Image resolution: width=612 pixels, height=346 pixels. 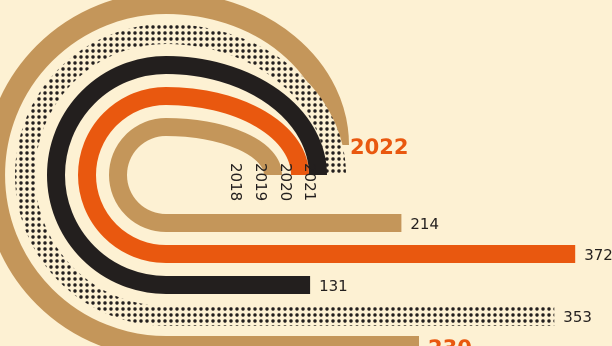 I want to click on category-label-2020: 2020, so click(x=286, y=182).